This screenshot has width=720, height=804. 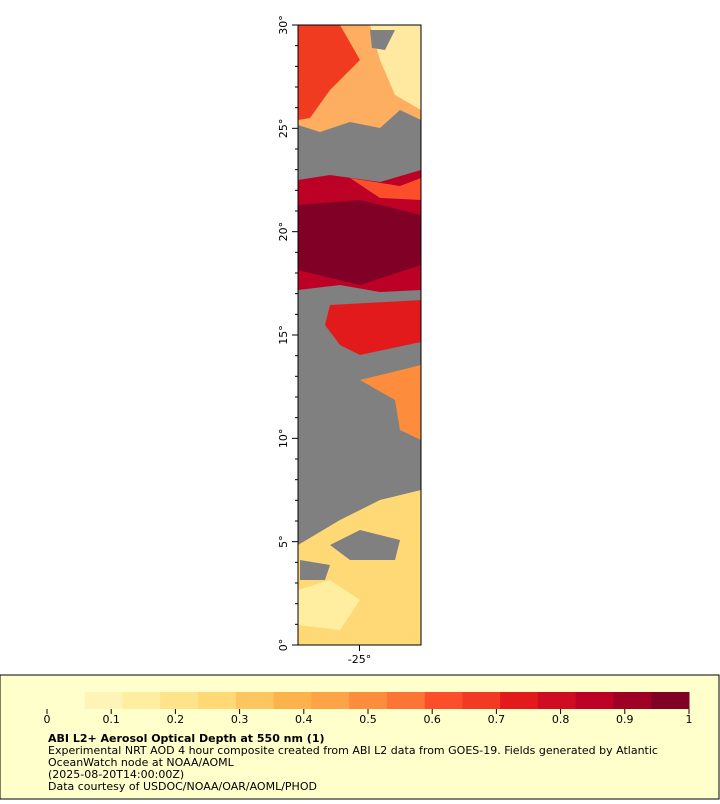 What do you see at coordinates (283, 335) in the screenshot?
I see `lat-tick-label: 15°` at bounding box center [283, 335].